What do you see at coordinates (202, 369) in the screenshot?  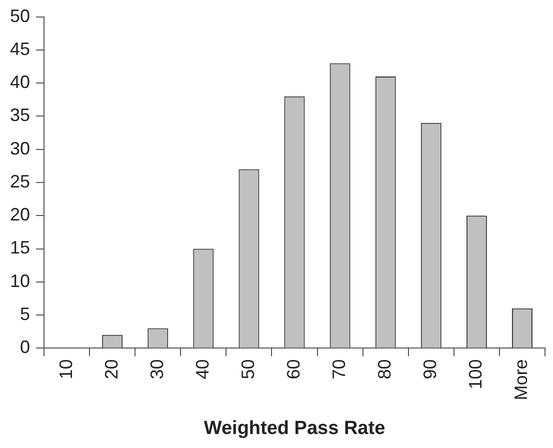 I see `x-tick-label: 40` at bounding box center [202, 369].